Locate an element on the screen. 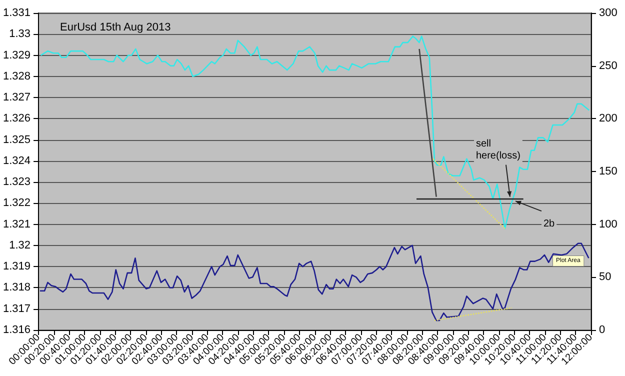 The width and height of the screenshot is (625, 376). y2-tick-label: 50 is located at coordinates (605, 277).